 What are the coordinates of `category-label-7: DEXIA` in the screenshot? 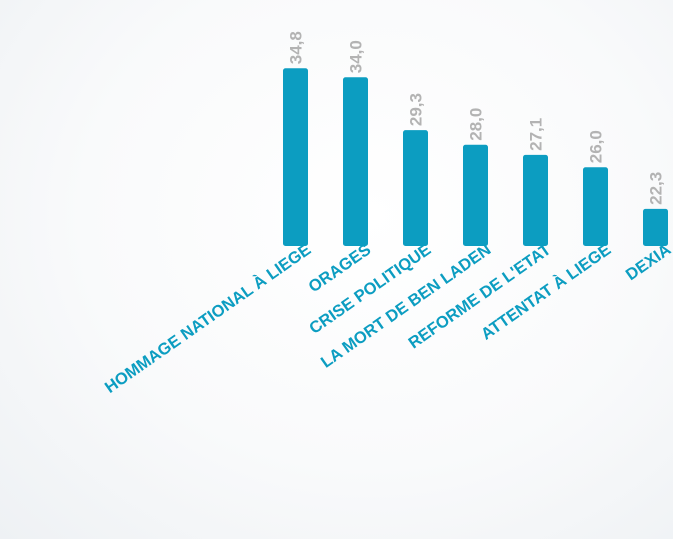 It's located at (648, 262).